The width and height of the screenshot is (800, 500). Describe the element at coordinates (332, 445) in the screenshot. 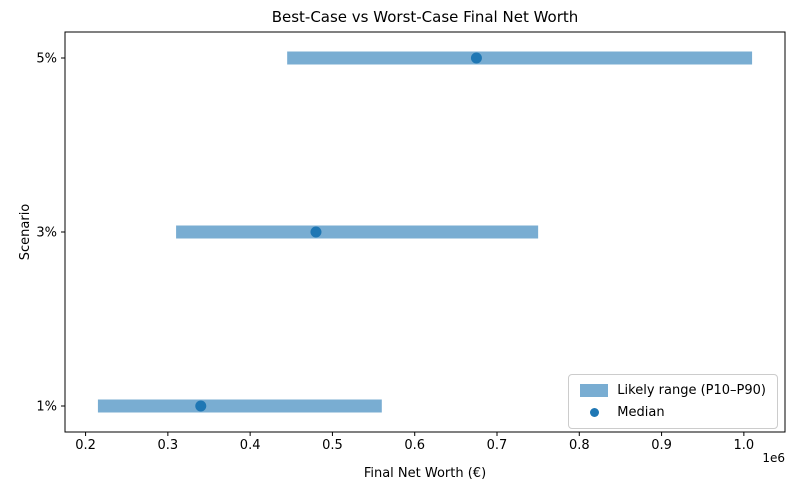

I see `x-tick-label: 0.5` at that location.